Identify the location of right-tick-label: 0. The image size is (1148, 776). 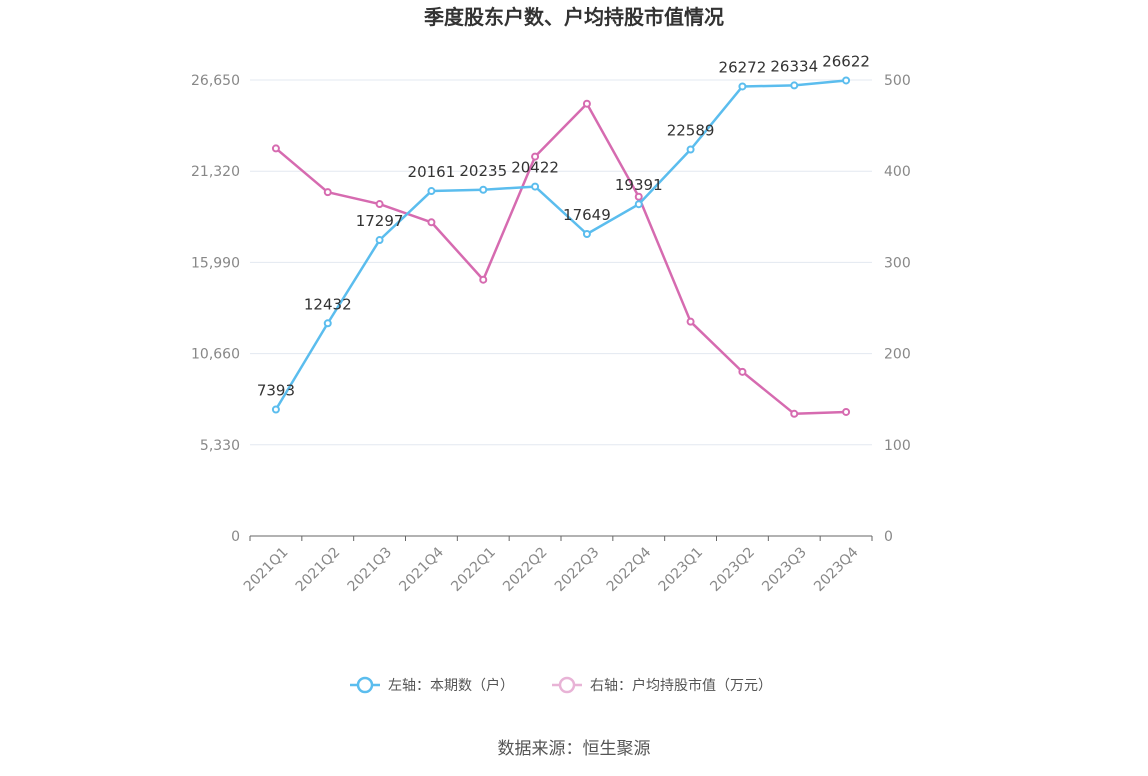
(888, 537).